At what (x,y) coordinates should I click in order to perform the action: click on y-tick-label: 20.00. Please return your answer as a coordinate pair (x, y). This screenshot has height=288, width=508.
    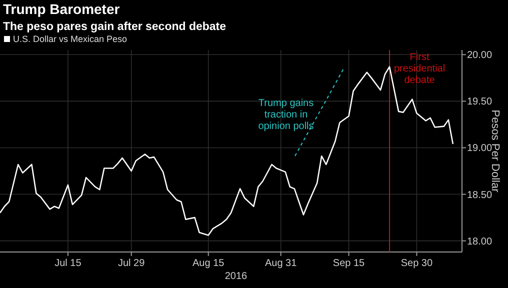
    Looking at the image, I should click on (479, 56).